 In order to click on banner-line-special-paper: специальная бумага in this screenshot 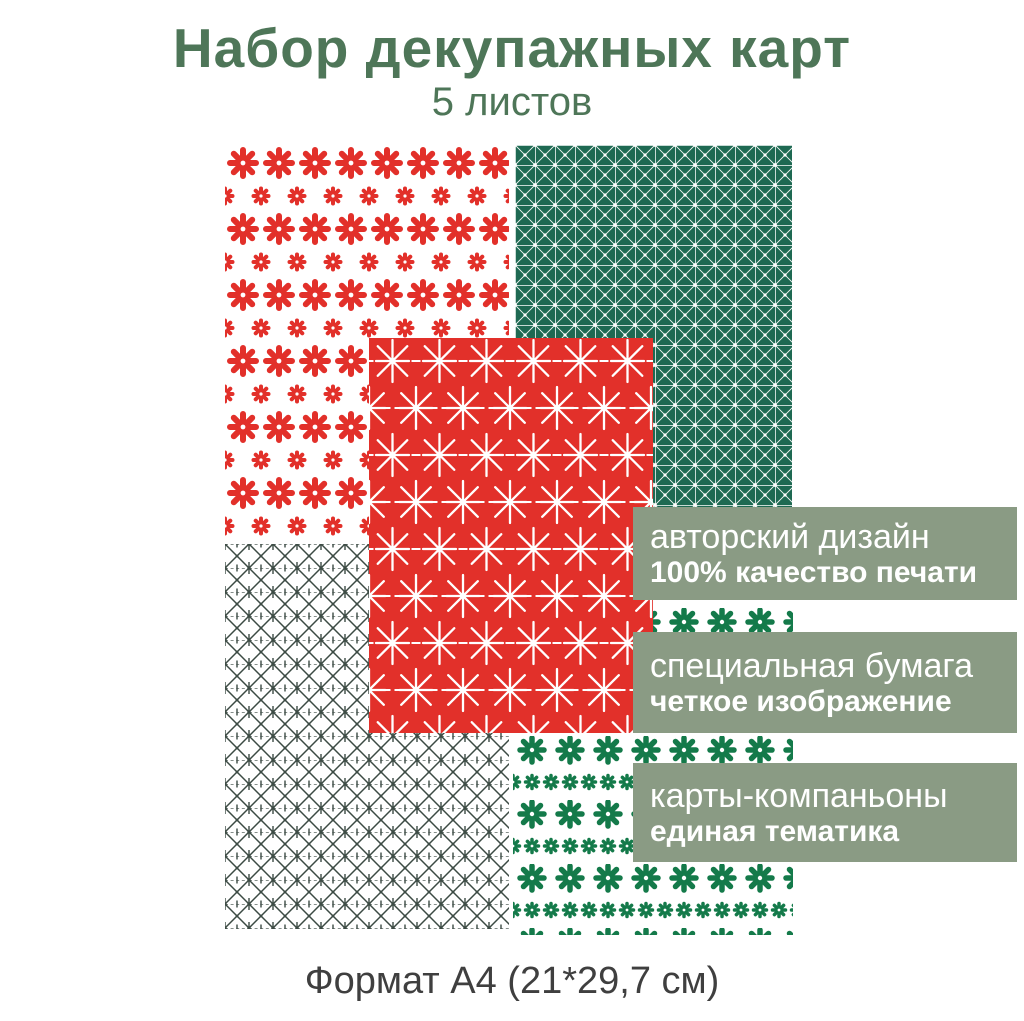, I will do `click(811, 665)`.